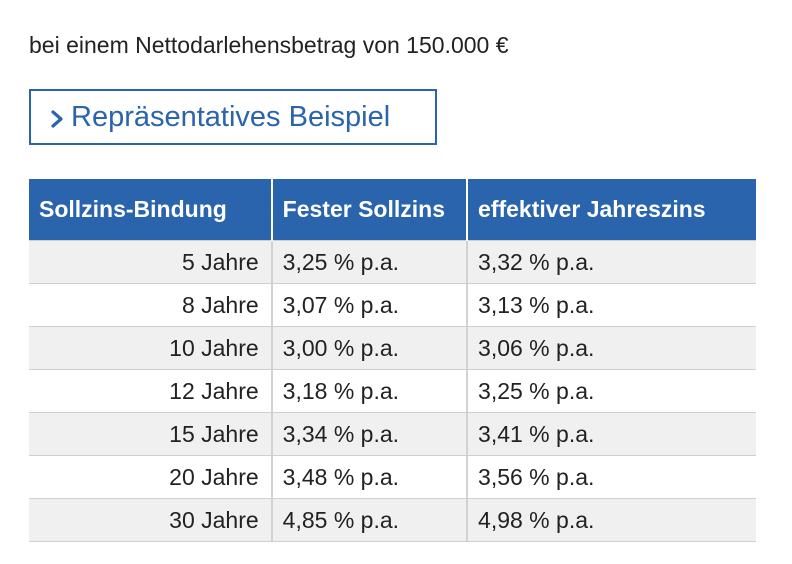 This screenshot has height=564, width=792. I want to click on table-row: 30 Jahre 4,85 % p.a. 4,98 % p.a., so click(392, 520).